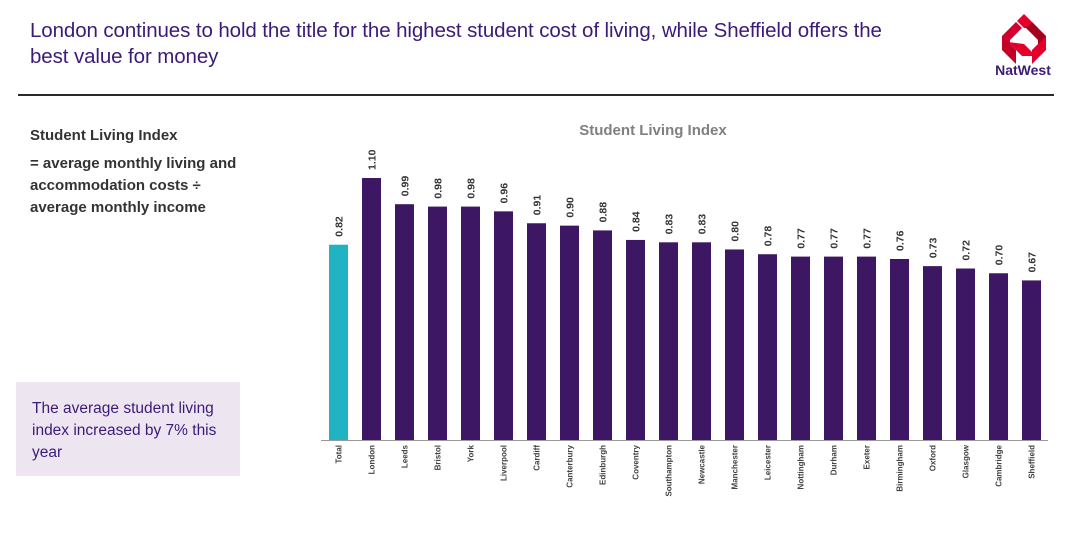 This screenshot has width=1080, height=533. Describe the element at coordinates (901, 240) in the screenshot. I see `value-label: 0.76` at that location.